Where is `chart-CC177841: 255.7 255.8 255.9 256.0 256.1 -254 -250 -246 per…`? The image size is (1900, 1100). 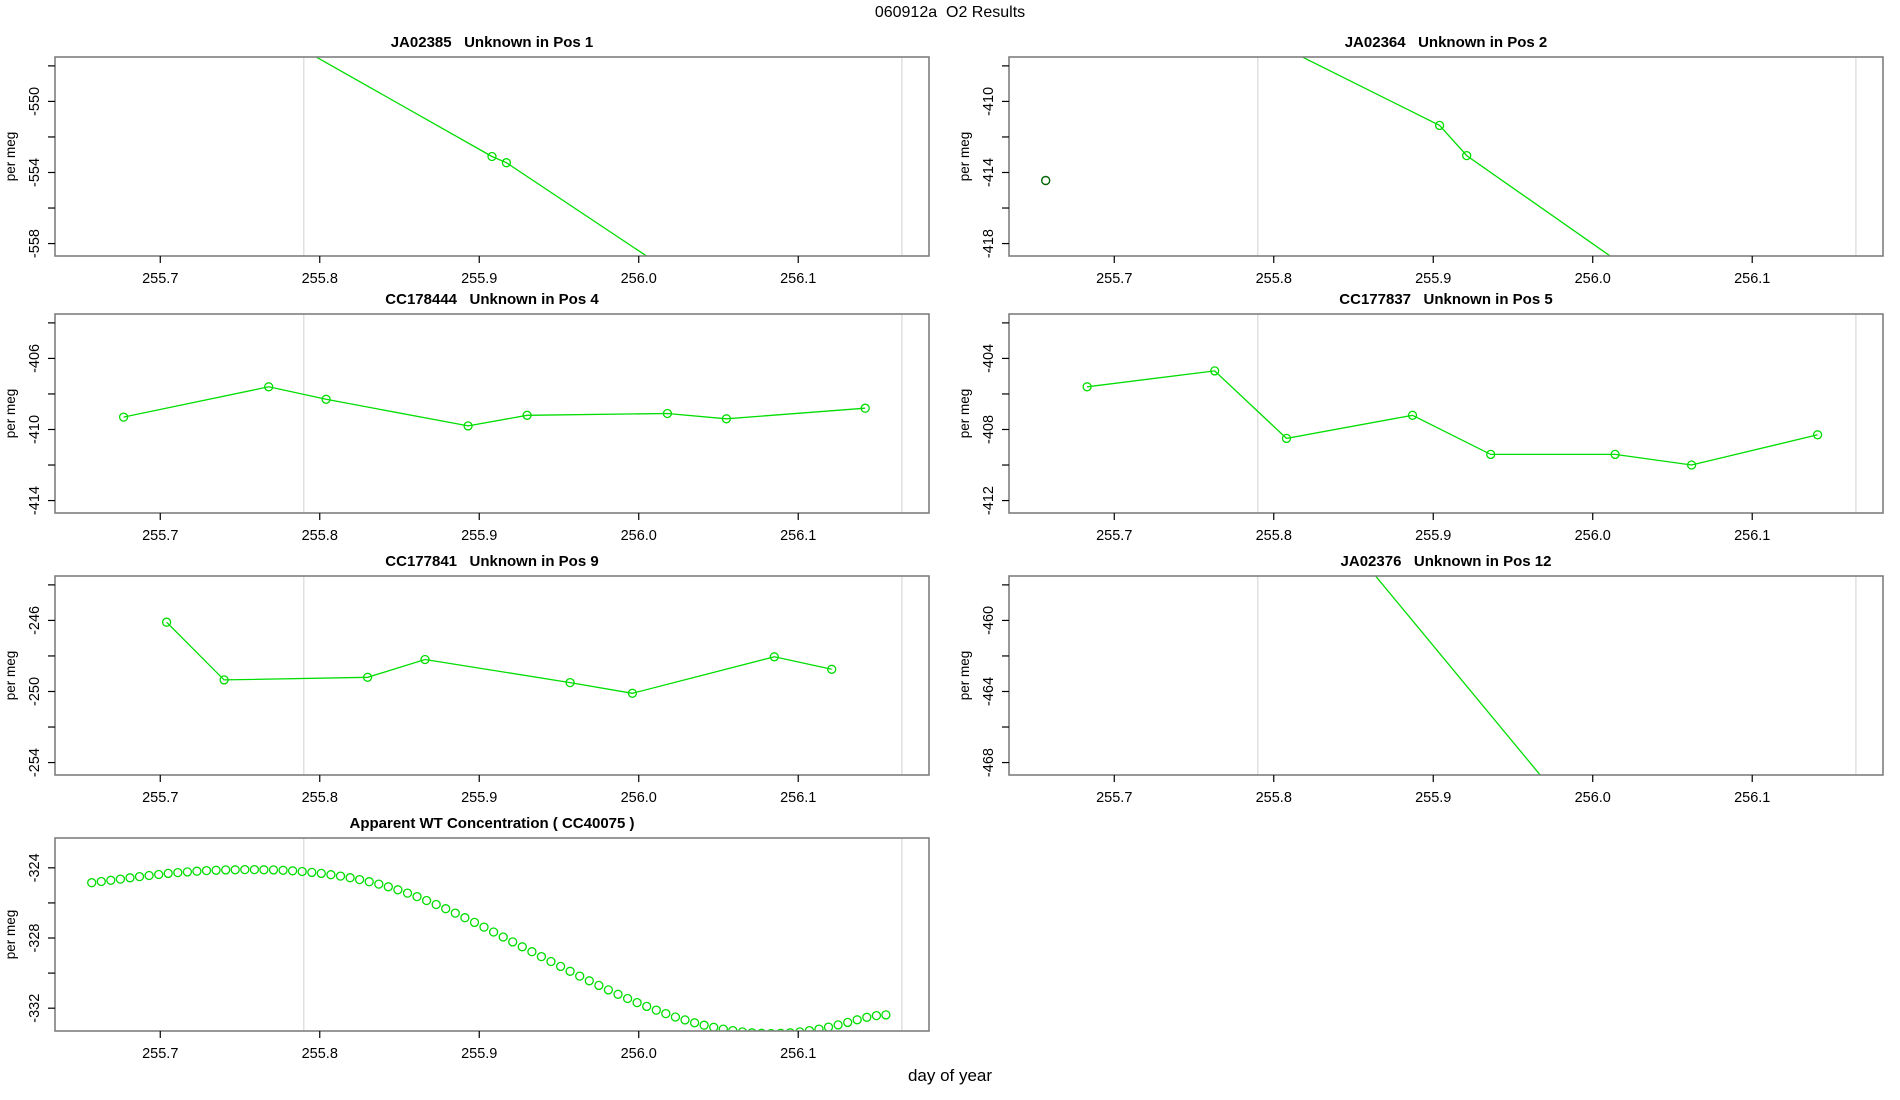 chart-CC177841: 255.7 255.8 255.9 256.0 256.1 -254 -250 -246 per… is located at coordinates (466, 679).